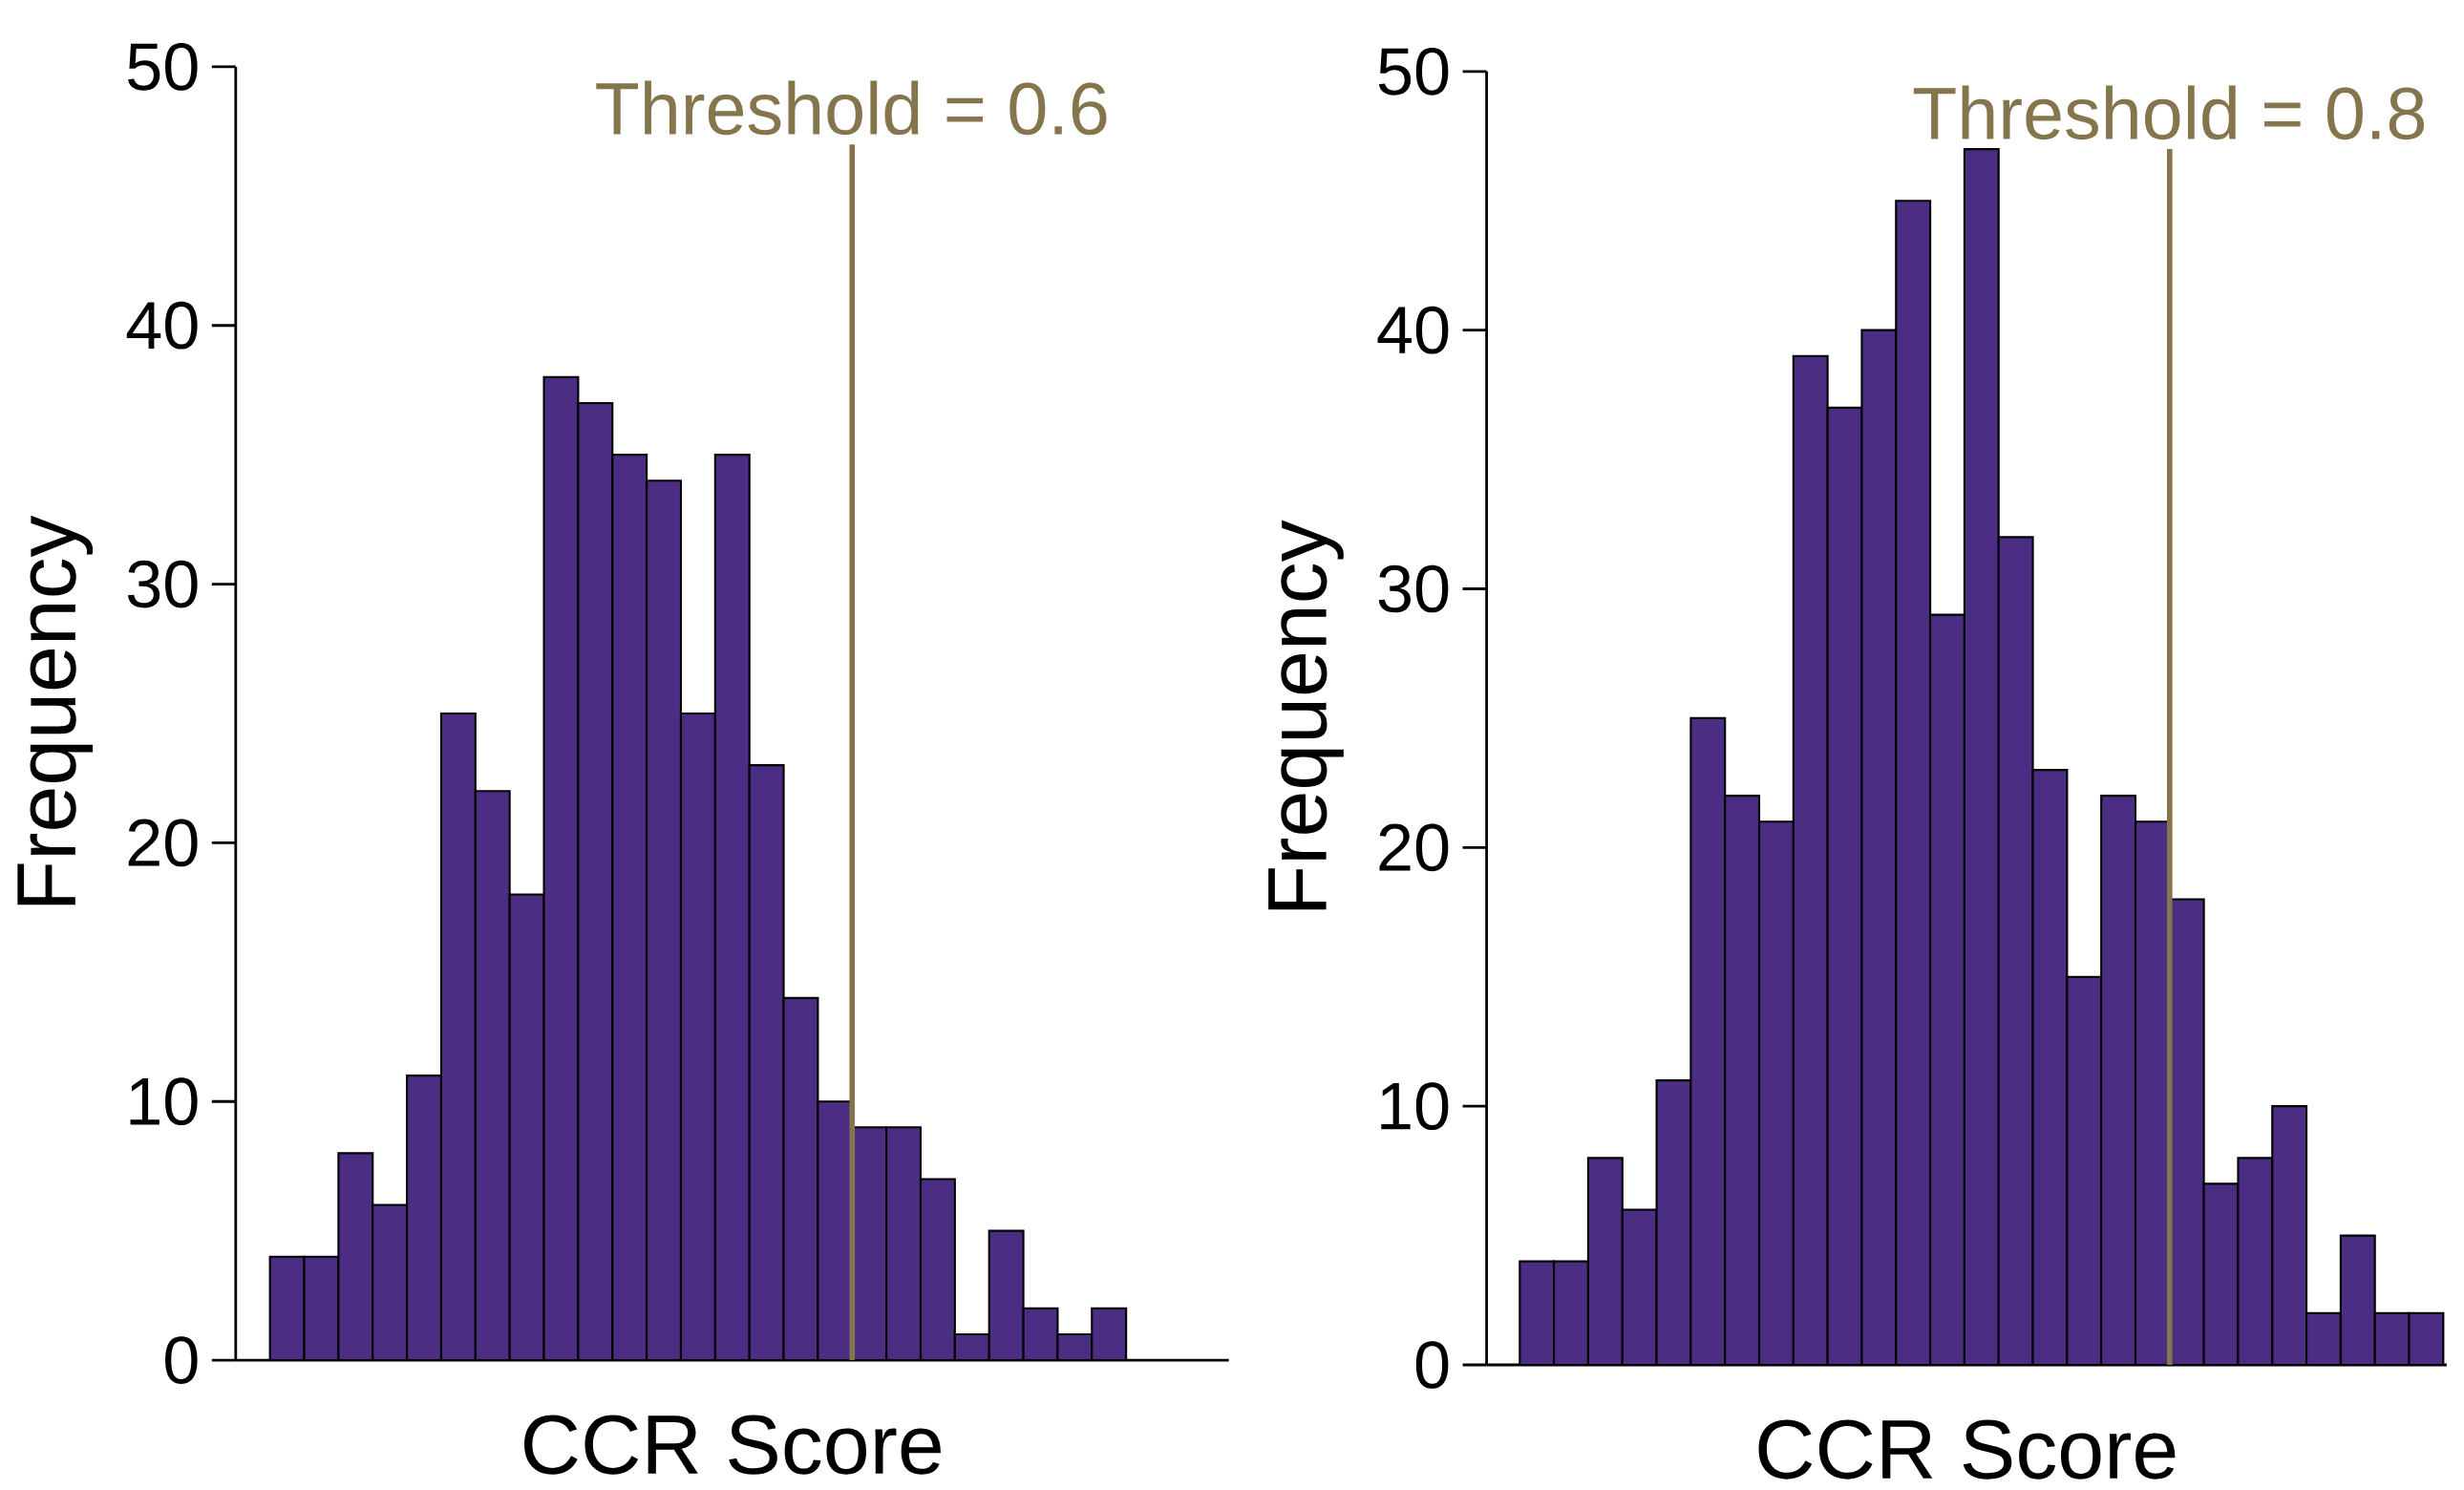 Image resolution: width=2464 pixels, height=1490 pixels. What do you see at coordinates (851, 108) in the screenshot?
I see `annotation: Threshold = 0.6` at bounding box center [851, 108].